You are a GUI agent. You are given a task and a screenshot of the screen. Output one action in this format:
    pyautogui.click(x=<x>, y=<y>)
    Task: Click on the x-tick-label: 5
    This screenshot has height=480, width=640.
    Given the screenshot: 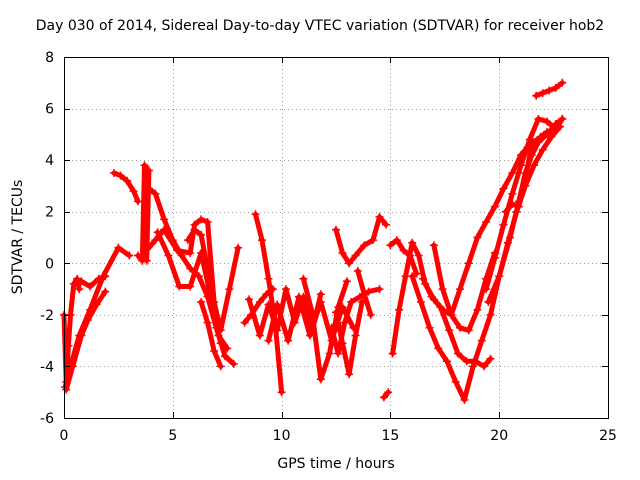 What is the action you would take?
    pyautogui.click(x=172, y=436)
    